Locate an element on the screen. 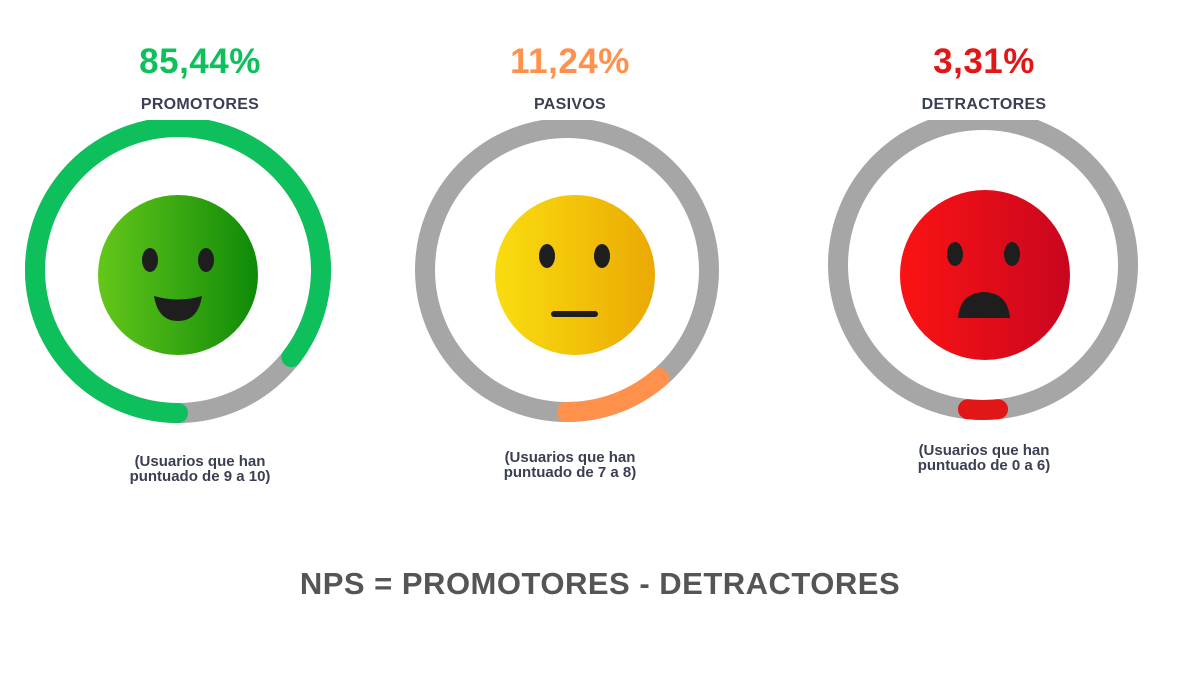  detractores-gauge is located at coordinates (983, 270).